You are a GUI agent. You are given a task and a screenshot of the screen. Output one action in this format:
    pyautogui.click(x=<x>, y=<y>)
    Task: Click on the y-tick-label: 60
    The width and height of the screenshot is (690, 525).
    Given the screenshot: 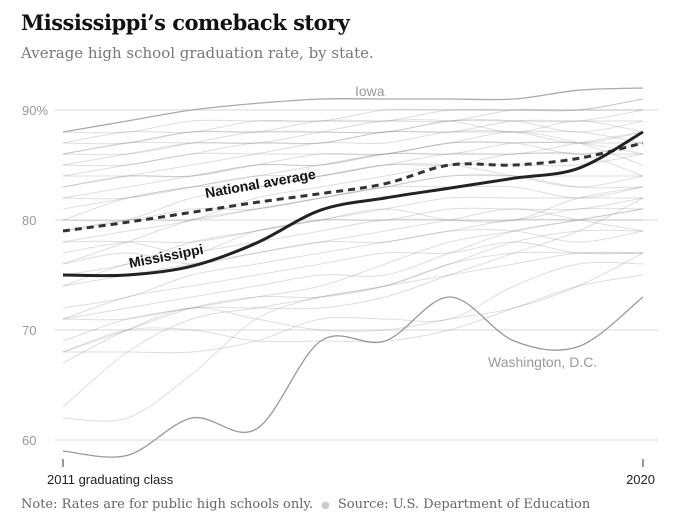 What is the action you would take?
    pyautogui.click(x=29, y=440)
    